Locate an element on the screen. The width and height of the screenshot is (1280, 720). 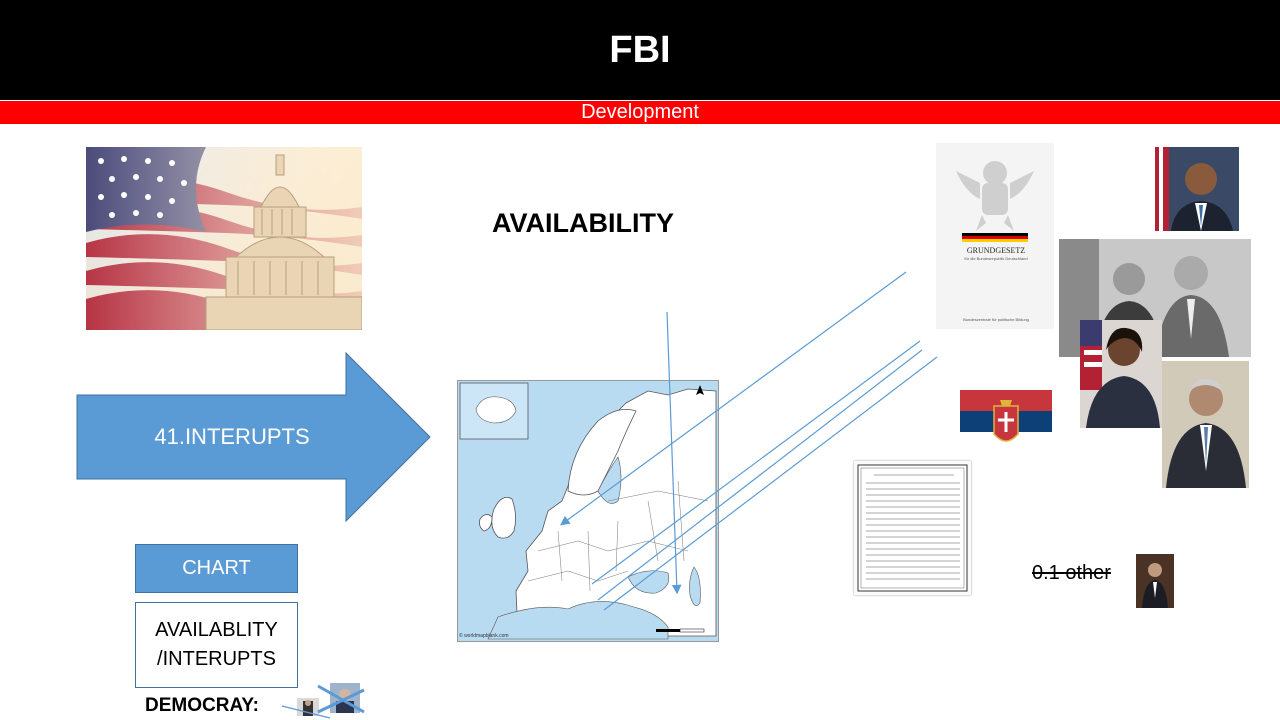
mini-portrait-b is located at coordinates (345, 698).